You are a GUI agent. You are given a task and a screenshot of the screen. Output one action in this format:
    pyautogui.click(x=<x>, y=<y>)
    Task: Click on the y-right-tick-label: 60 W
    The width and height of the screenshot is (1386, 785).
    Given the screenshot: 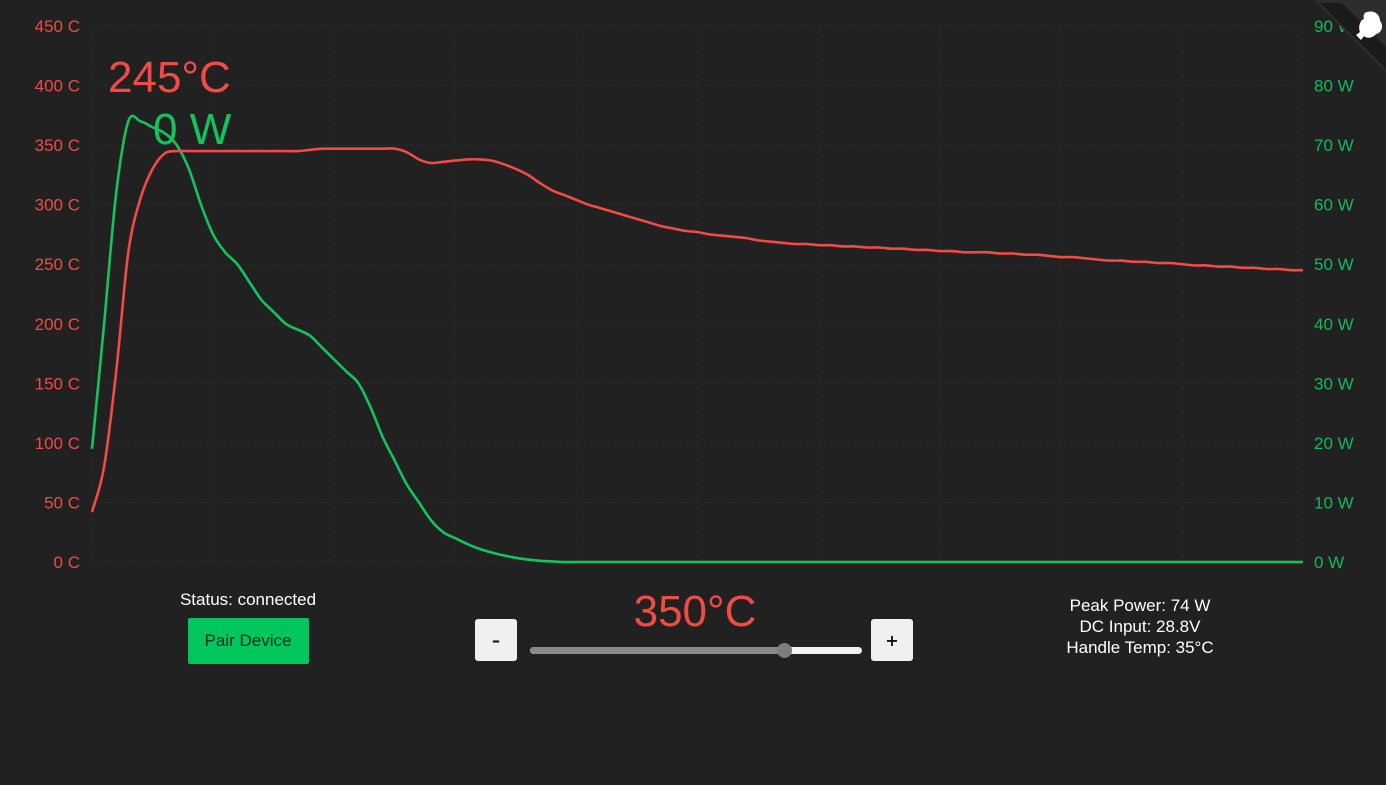 What is the action you would take?
    pyautogui.click(x=1334, y=205)
    